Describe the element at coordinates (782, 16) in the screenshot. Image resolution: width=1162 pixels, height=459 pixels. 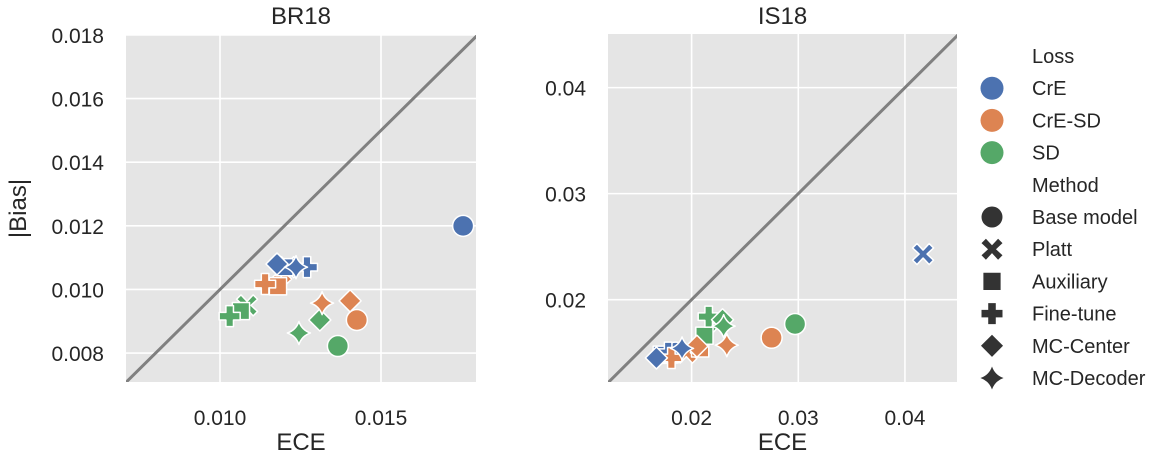
I see `chart-title: IS18` at that location.